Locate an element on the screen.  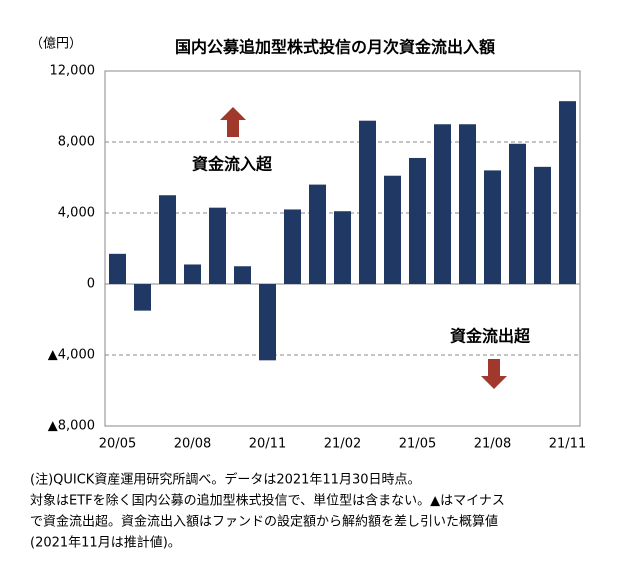
x-tick-label: 21/08 is located at coordinates (492, 444).